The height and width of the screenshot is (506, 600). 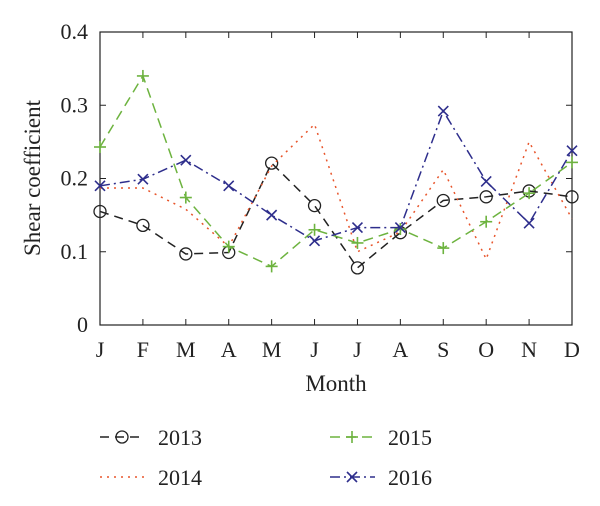 I want to click on legend-item-2013: 2013, so click(x=151, y=437).